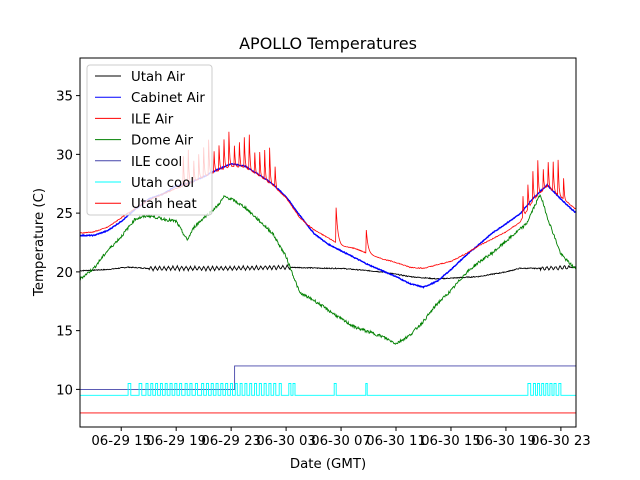  Describe the element at coordinates (328, 389) in the screenshot. I see `series-line-utah-cool` at that location.